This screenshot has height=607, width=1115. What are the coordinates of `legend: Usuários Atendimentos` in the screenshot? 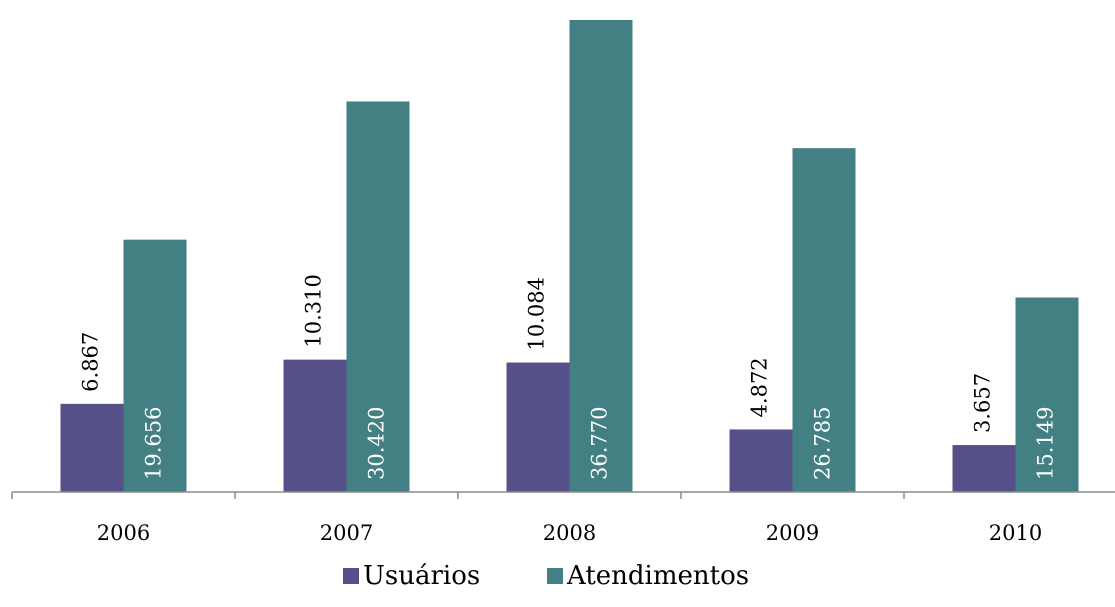 It's located at (546, 576).